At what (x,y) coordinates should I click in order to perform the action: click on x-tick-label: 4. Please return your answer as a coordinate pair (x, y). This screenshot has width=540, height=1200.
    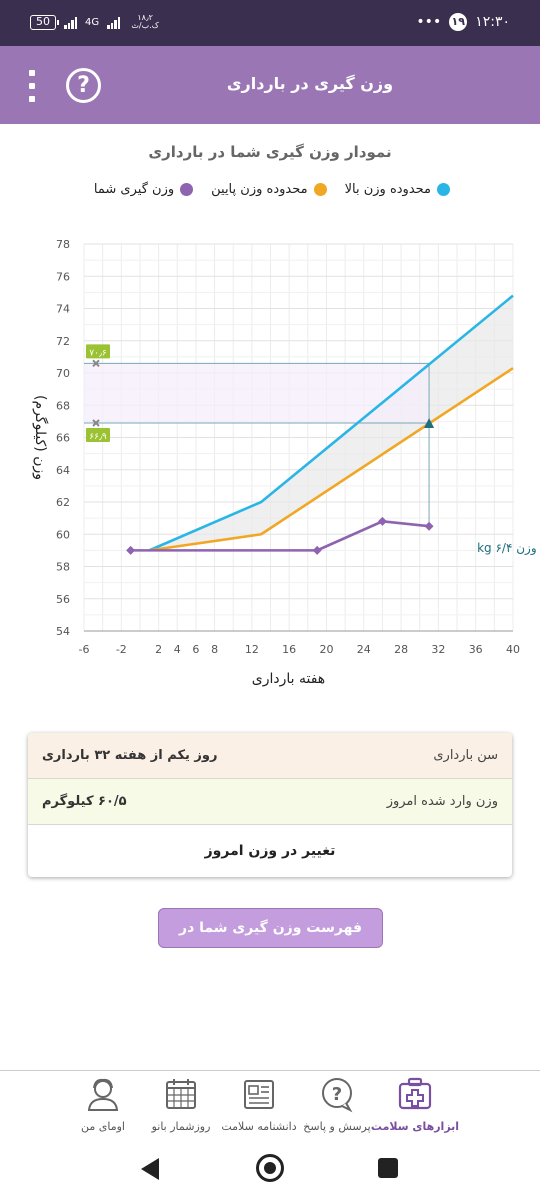
    Looking at the image, I should click on (177, 649).